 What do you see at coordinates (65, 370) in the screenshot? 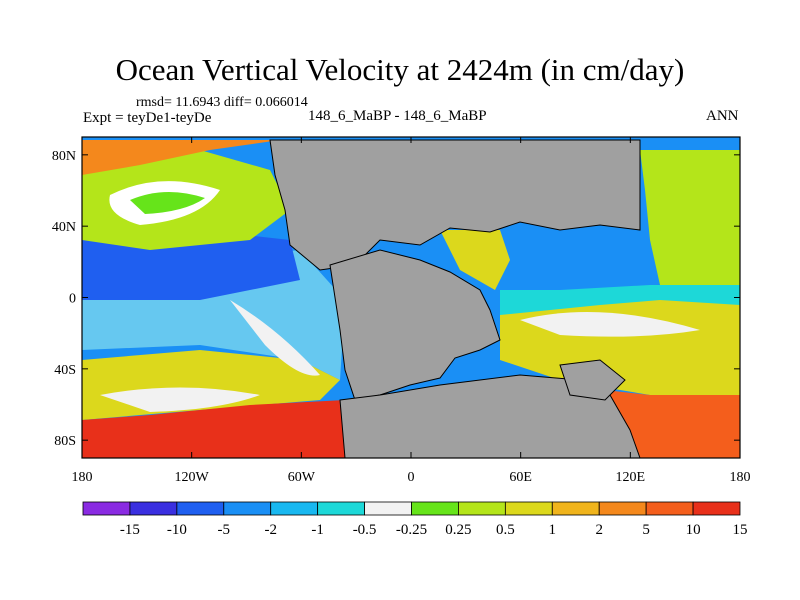
I see `y-tick-label: 40S` at bounding box center [65, 370].